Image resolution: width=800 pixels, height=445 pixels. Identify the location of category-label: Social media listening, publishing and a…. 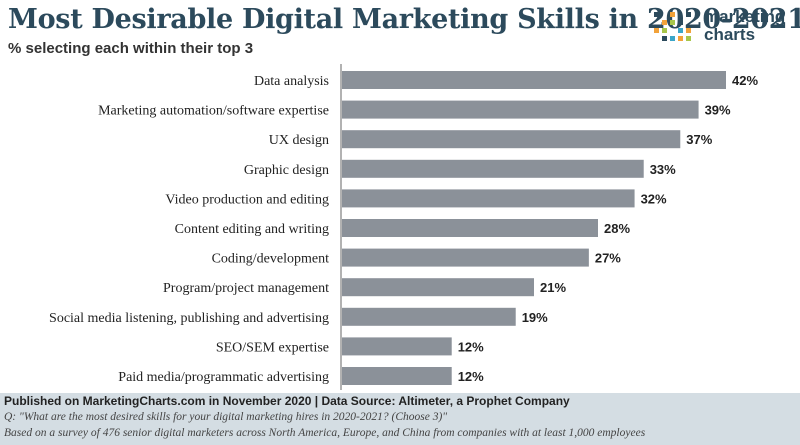
(189, 318).